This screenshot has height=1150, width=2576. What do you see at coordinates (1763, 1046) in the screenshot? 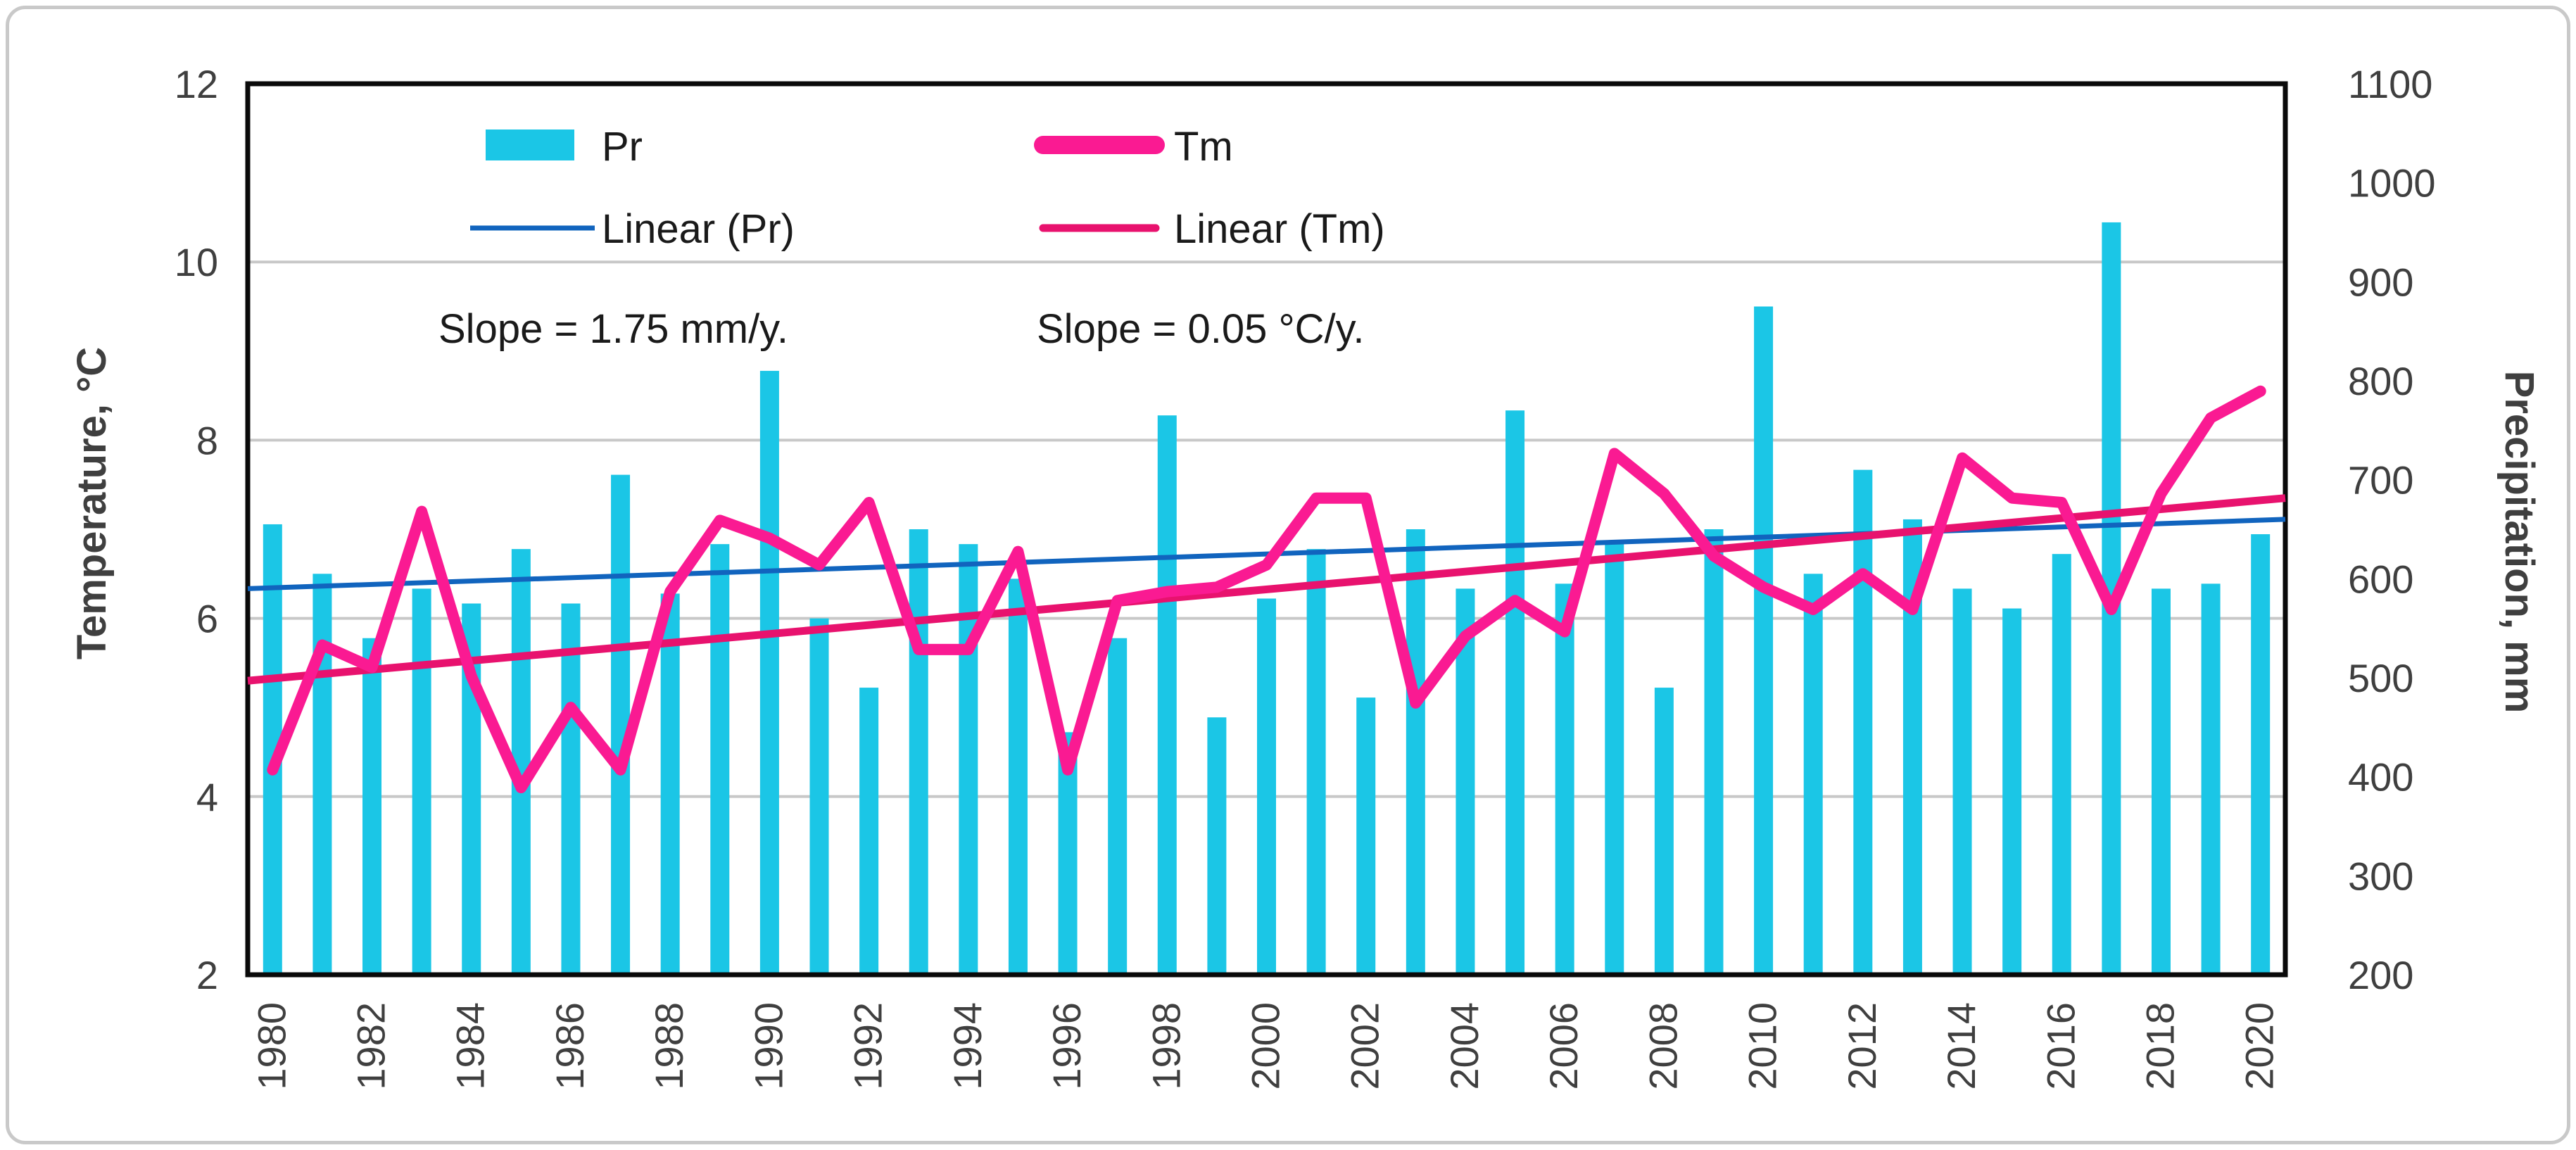
I see `x-tick-2010: 2010` at bounding box center [1763, 1046].